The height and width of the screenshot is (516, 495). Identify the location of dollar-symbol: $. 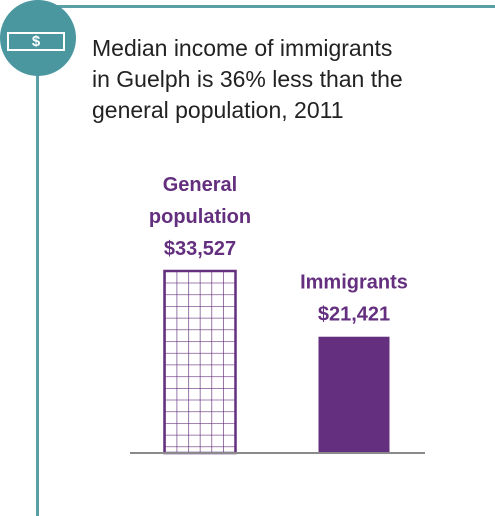
(36, 41).